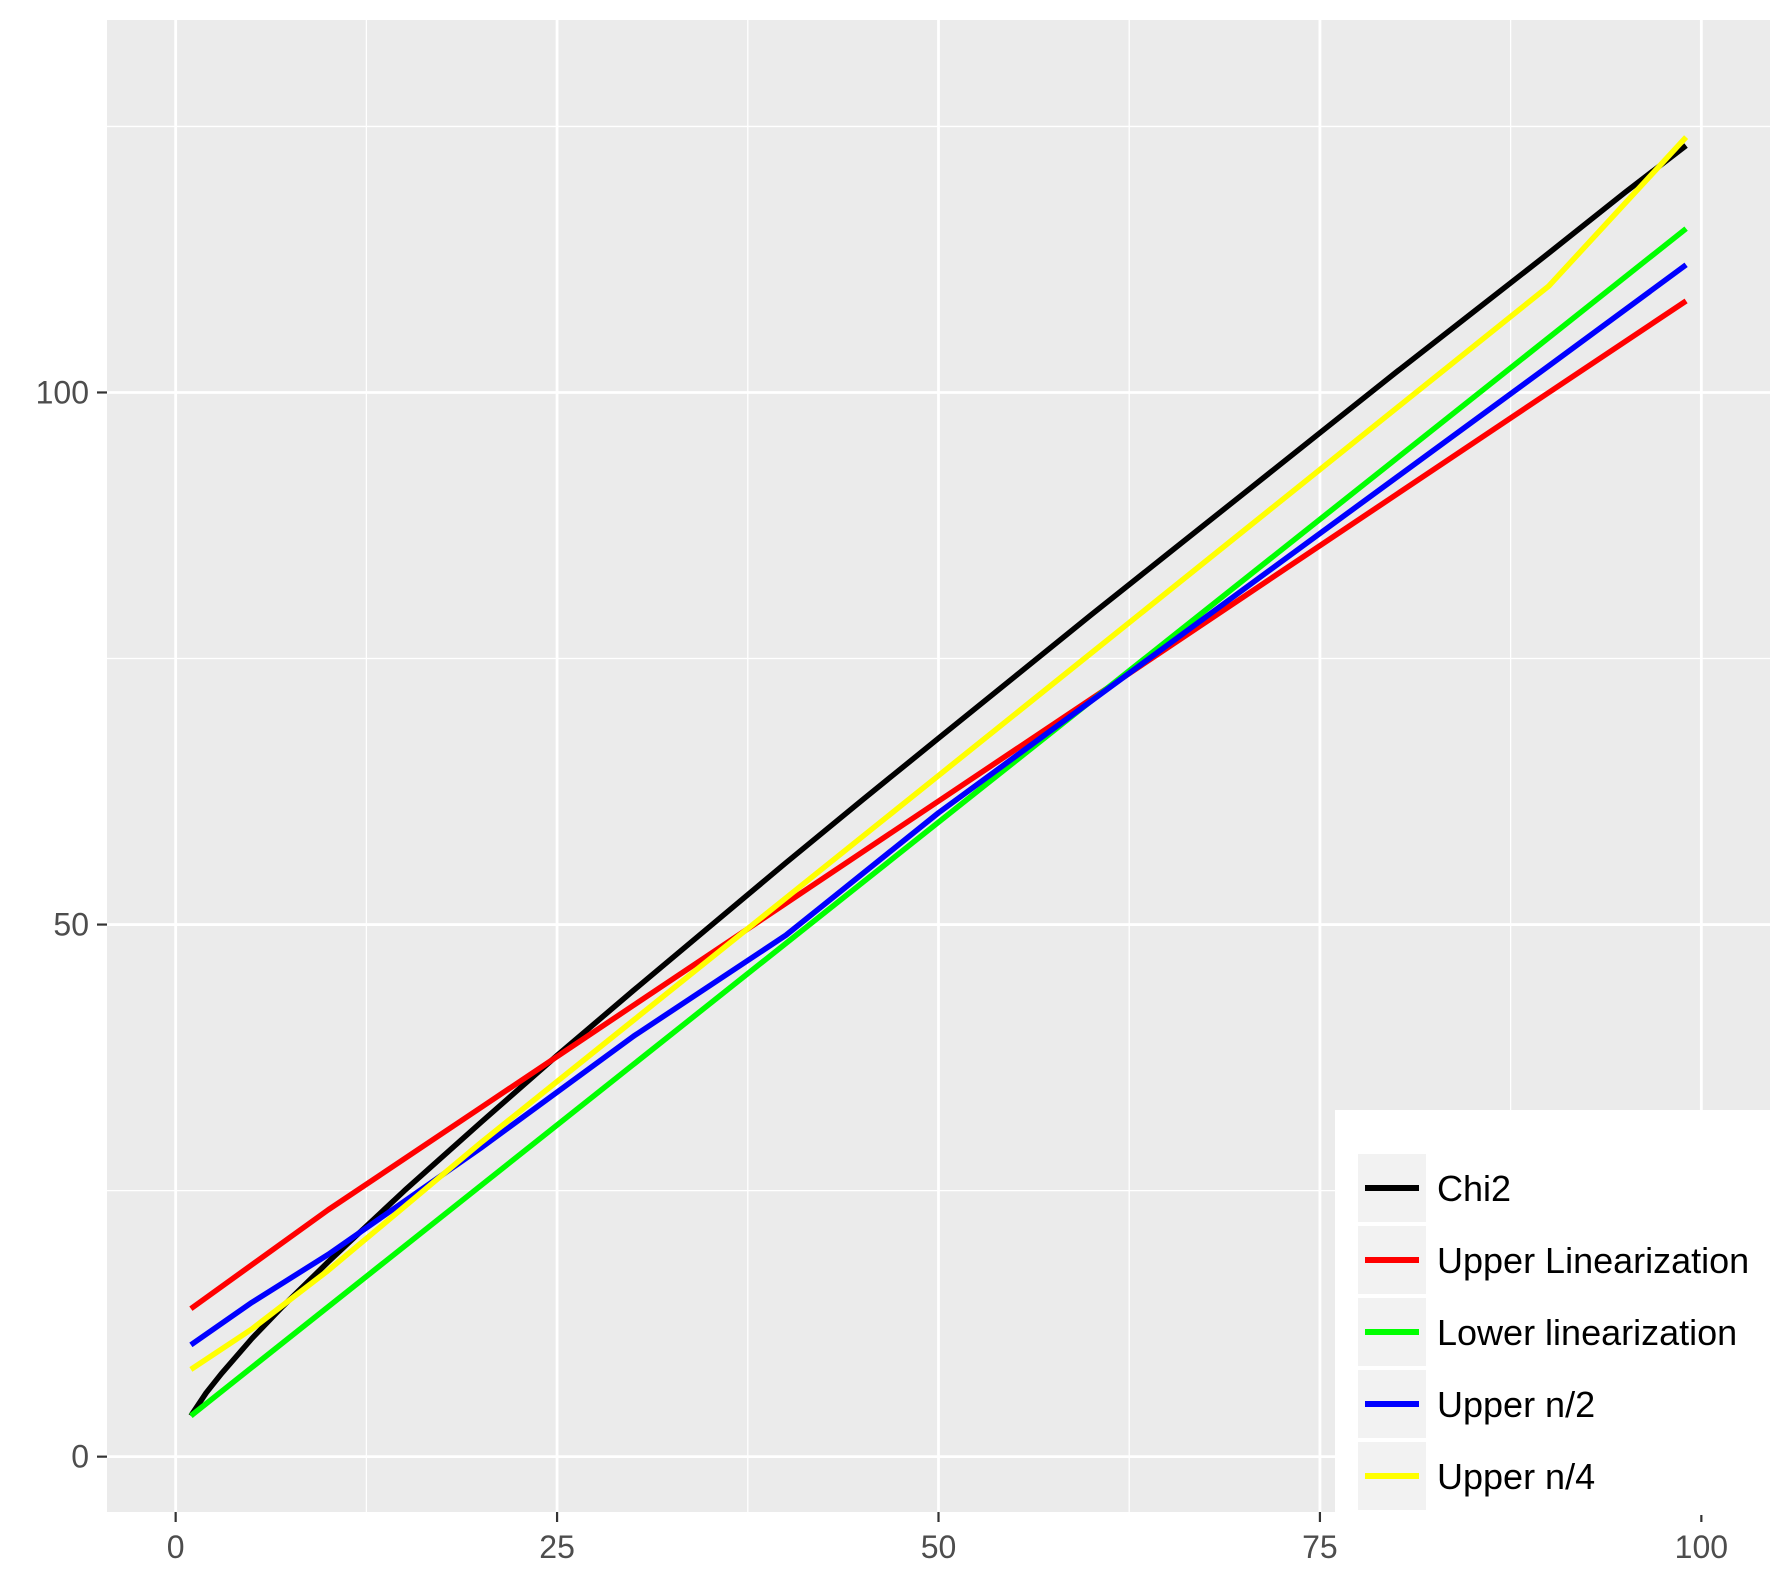 This screenshot has width=1790, height=1584. What do you see at coordinates (1587, 1332) in the screenshot?
I see `legend-label-lower-linearization: Lower linearization` at bounding box center [1587, 1332].